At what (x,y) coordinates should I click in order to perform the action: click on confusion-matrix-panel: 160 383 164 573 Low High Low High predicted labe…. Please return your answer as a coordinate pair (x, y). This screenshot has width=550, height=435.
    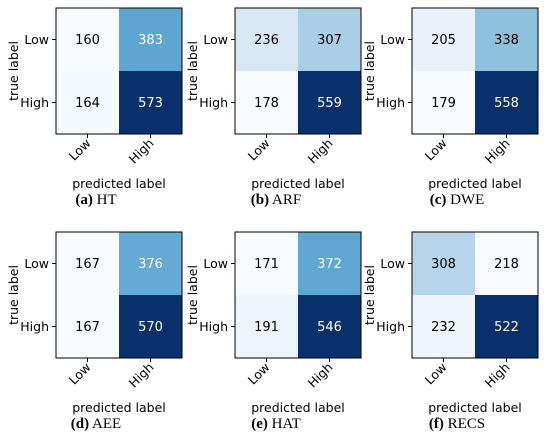
    Looking at the image, I should click on (94, 107).